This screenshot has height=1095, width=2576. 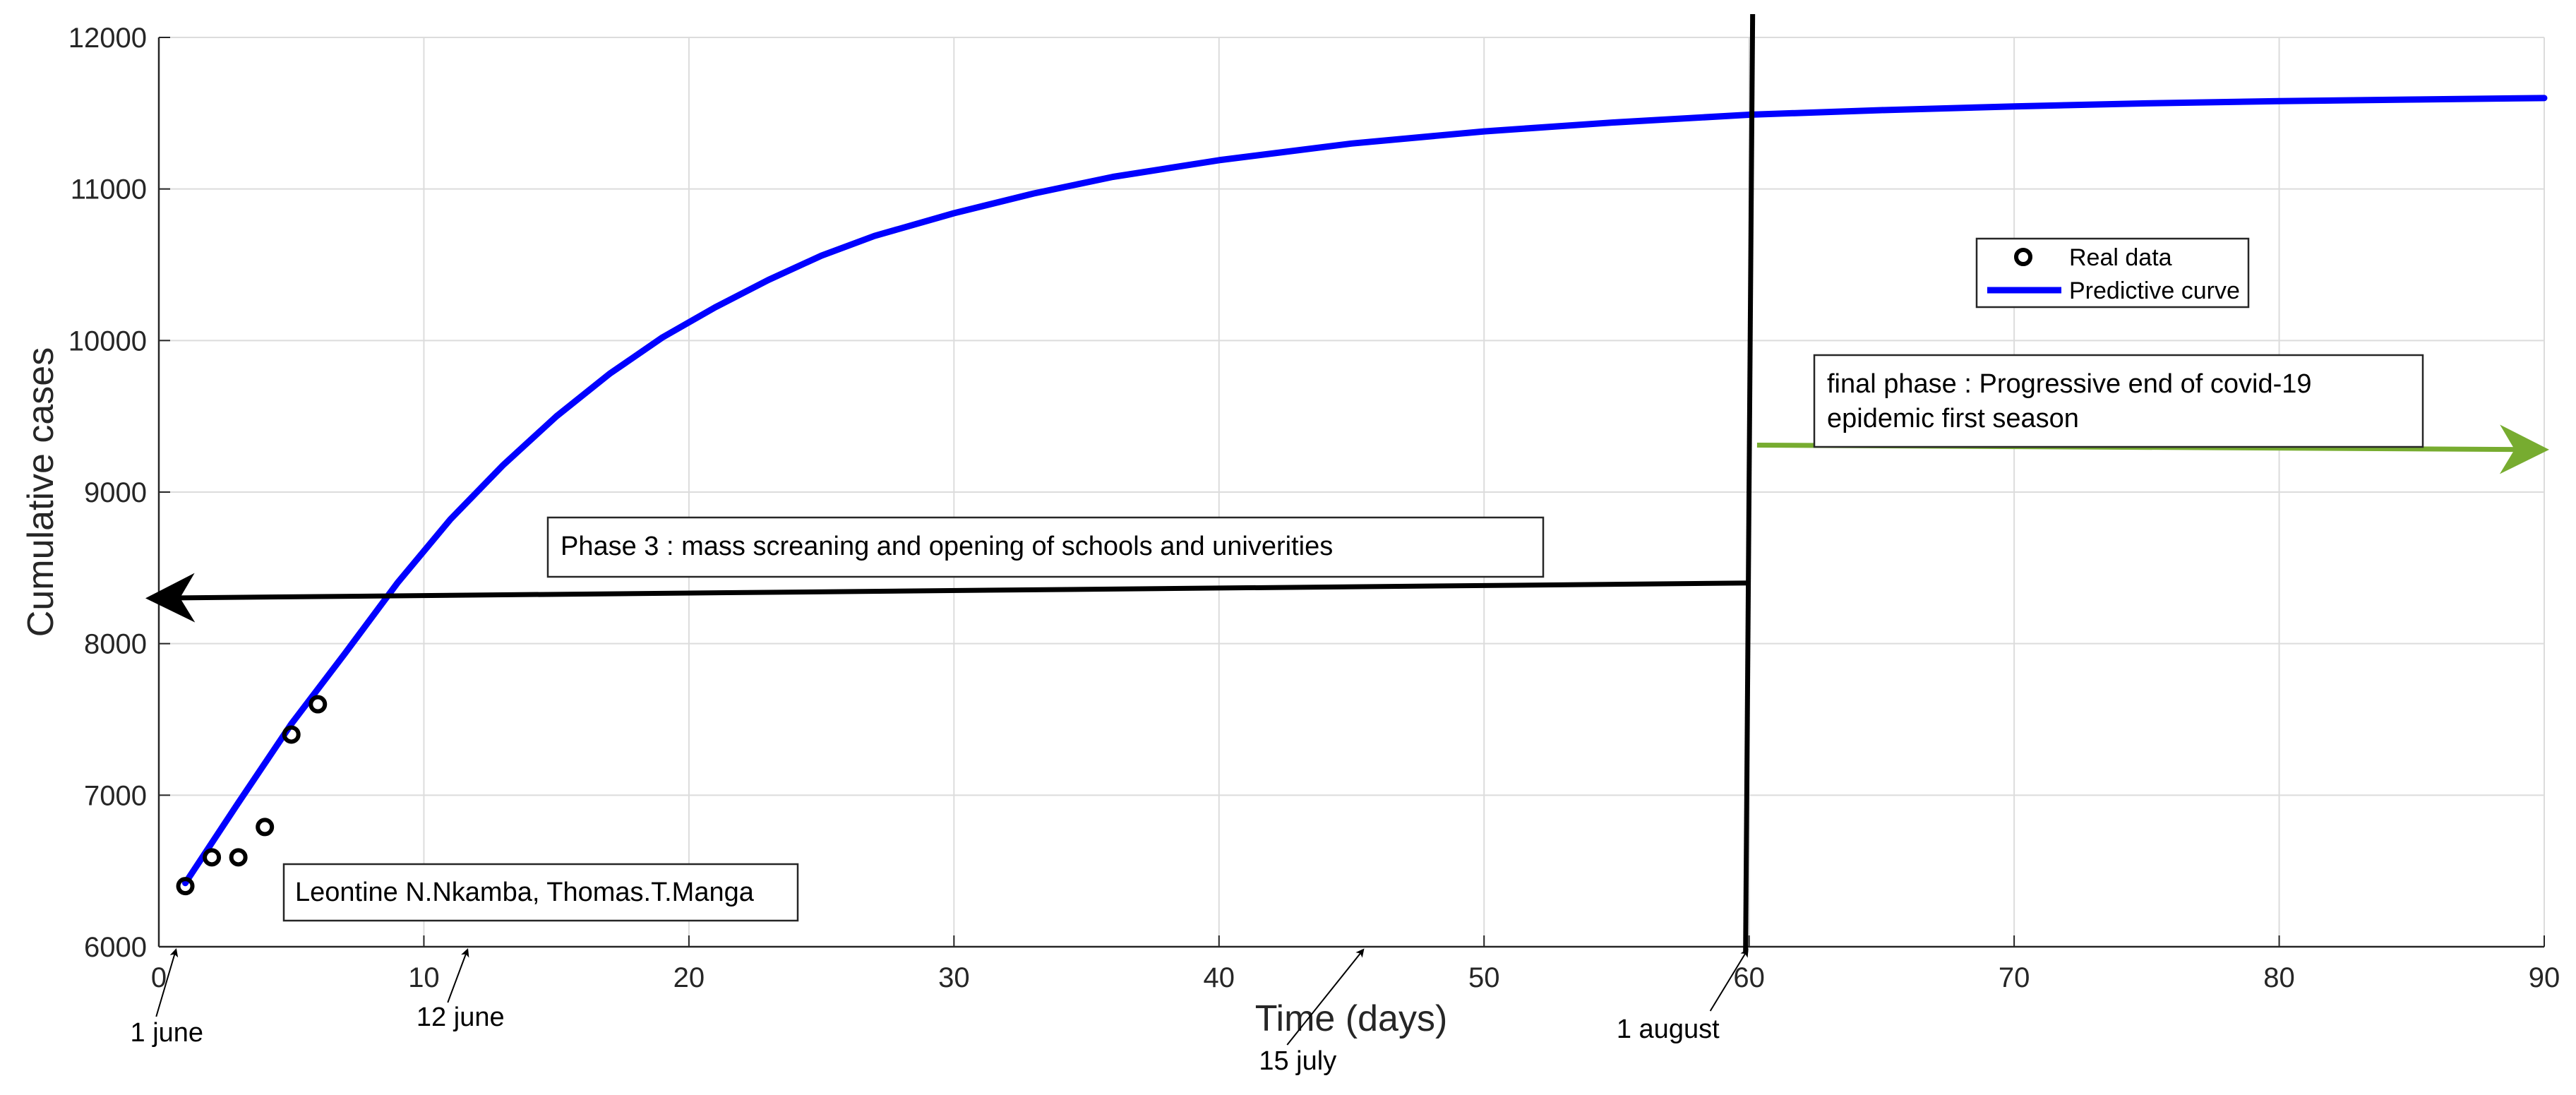 What do you see at coordinates (40, 492) in the screenshot?
I see `y-axis-label: Cumulative cases` at bounding box center [40, 492].